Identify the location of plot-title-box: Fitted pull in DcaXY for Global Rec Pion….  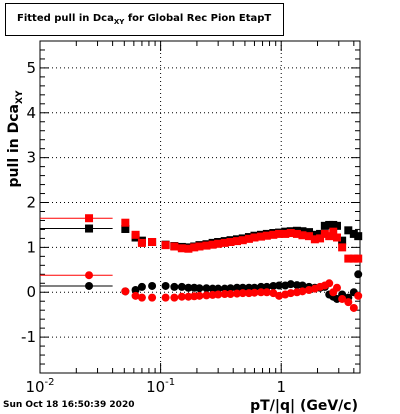
(144, 19).